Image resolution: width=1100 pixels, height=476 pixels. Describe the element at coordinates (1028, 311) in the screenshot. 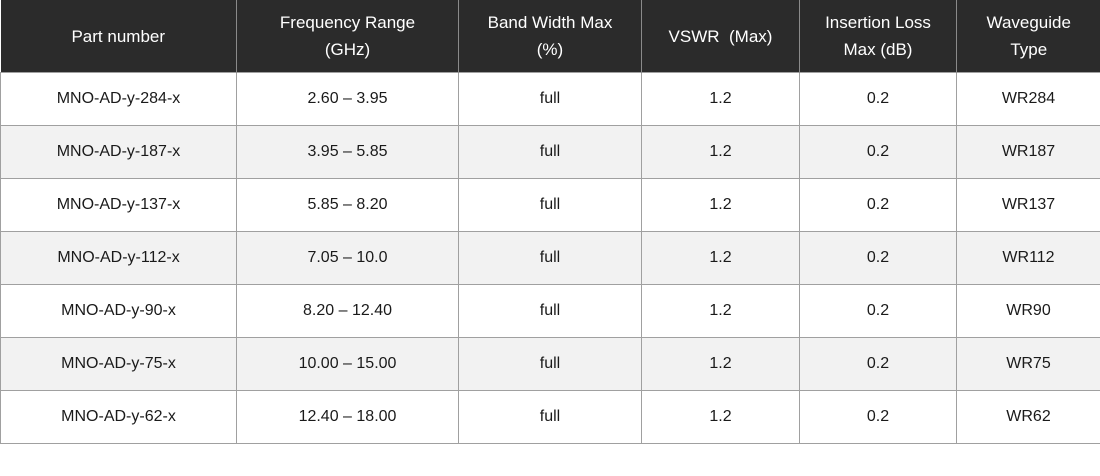

I see `table-cell: WR90` at that location.